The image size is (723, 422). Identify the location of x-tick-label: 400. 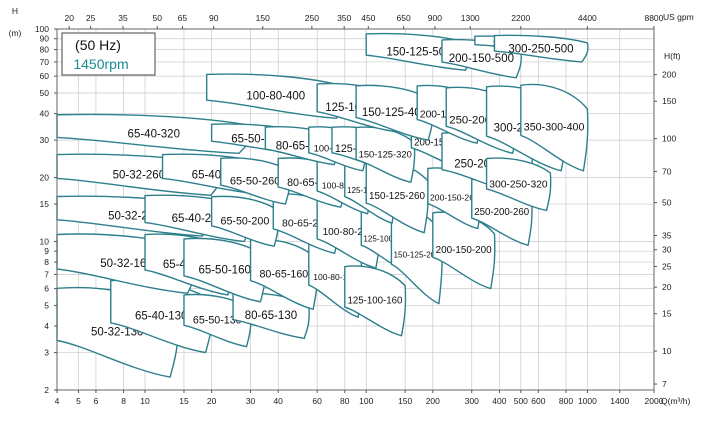
(499, 401).